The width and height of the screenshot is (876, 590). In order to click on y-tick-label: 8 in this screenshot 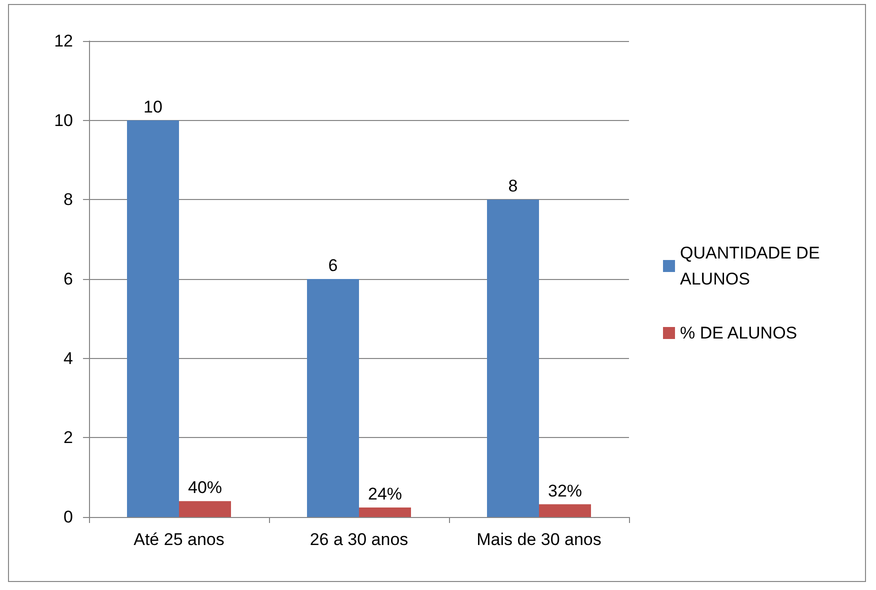, I will do `click(68, 200)`.